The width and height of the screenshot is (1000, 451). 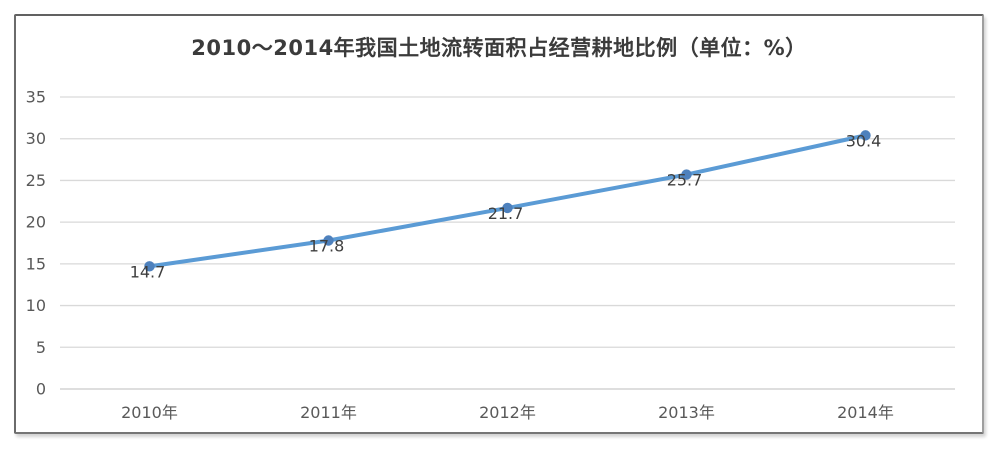 I want to click on x-tick-label: 2014年, so click(x=865, y=412).